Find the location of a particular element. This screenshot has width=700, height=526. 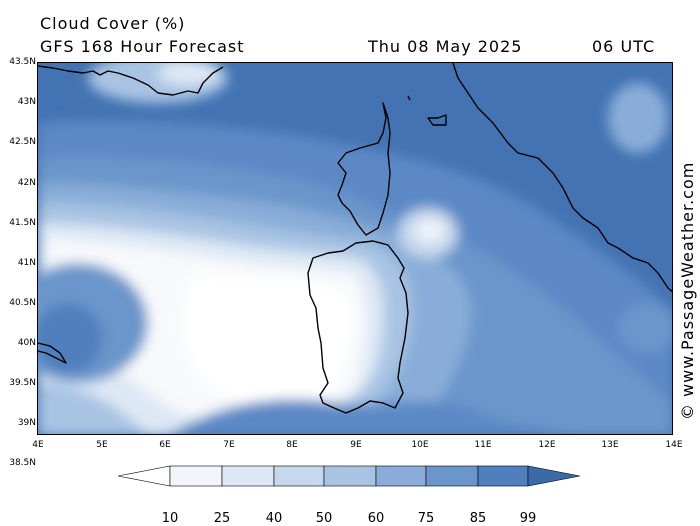

lat-label: 40N is located at coordinates (26, 343).